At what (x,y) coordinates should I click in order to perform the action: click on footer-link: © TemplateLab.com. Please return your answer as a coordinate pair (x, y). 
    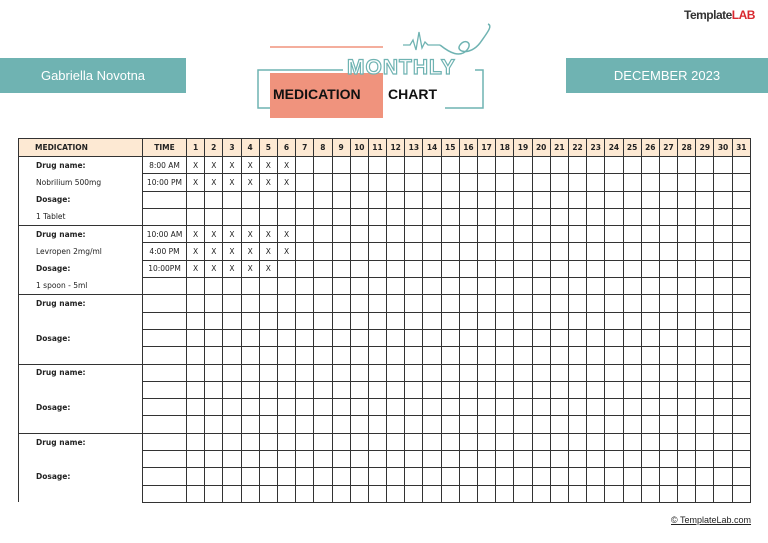
    Looking at the image, I should click on (711, 520).